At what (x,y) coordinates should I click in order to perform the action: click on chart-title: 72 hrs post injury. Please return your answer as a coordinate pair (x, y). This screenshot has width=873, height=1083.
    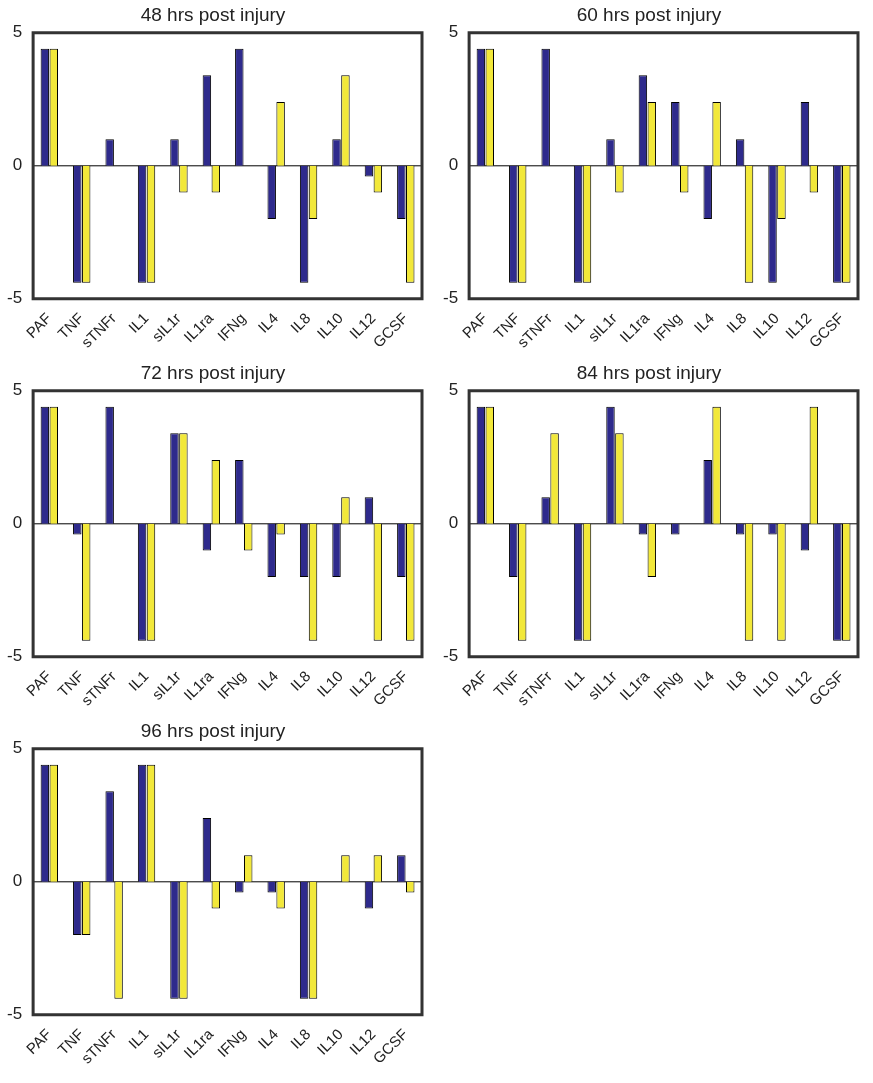
    Looking at the image, I should click on (213, 372).